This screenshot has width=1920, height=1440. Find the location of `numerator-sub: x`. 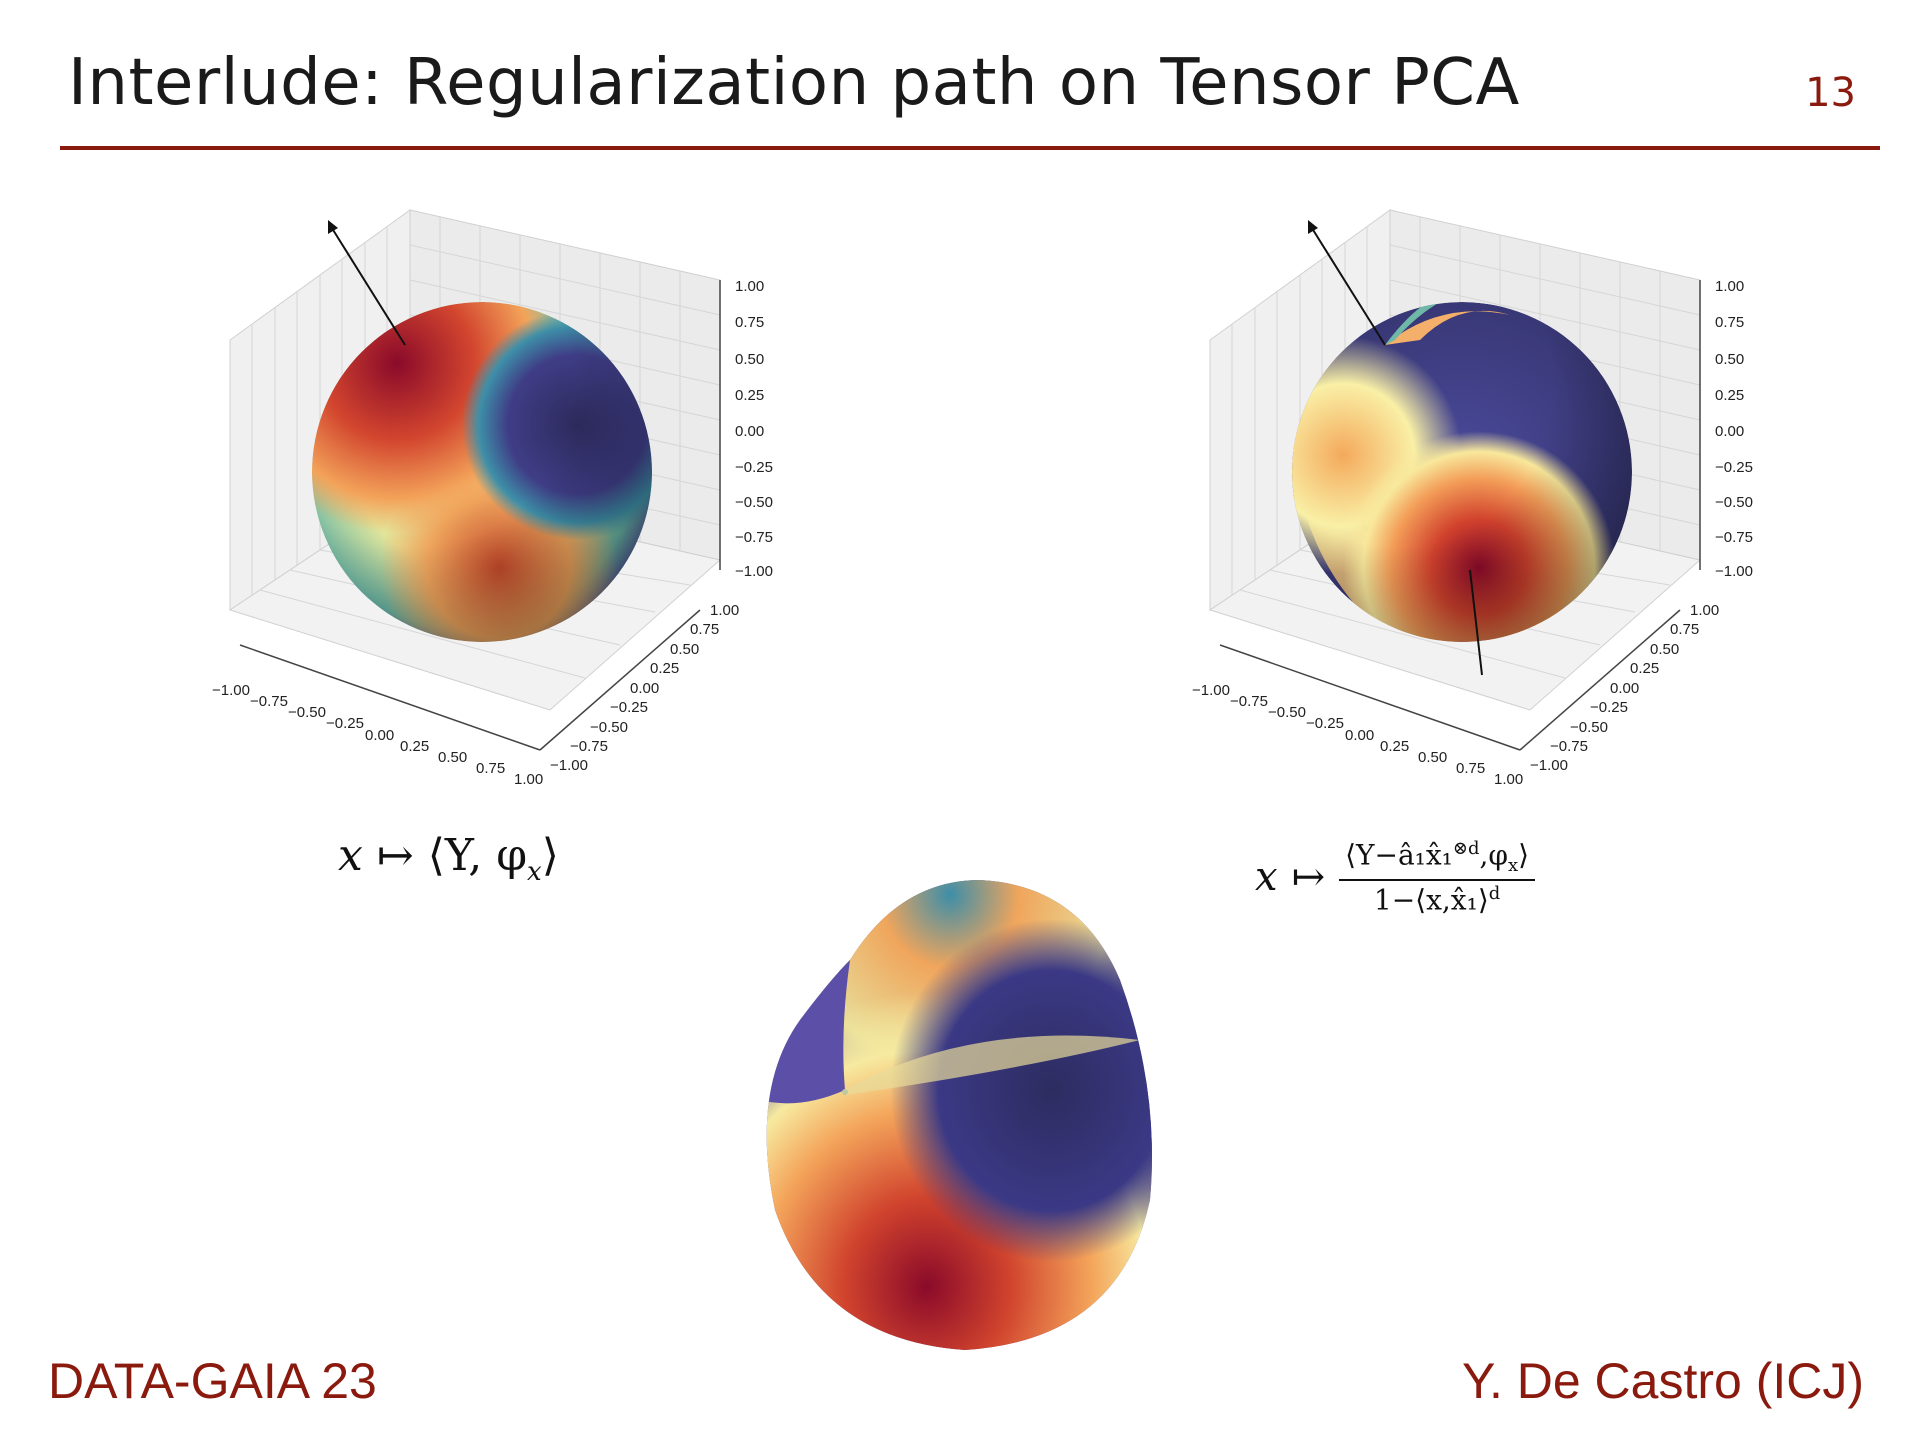

numerator-sub: x is located at coordinates (1513, 865).